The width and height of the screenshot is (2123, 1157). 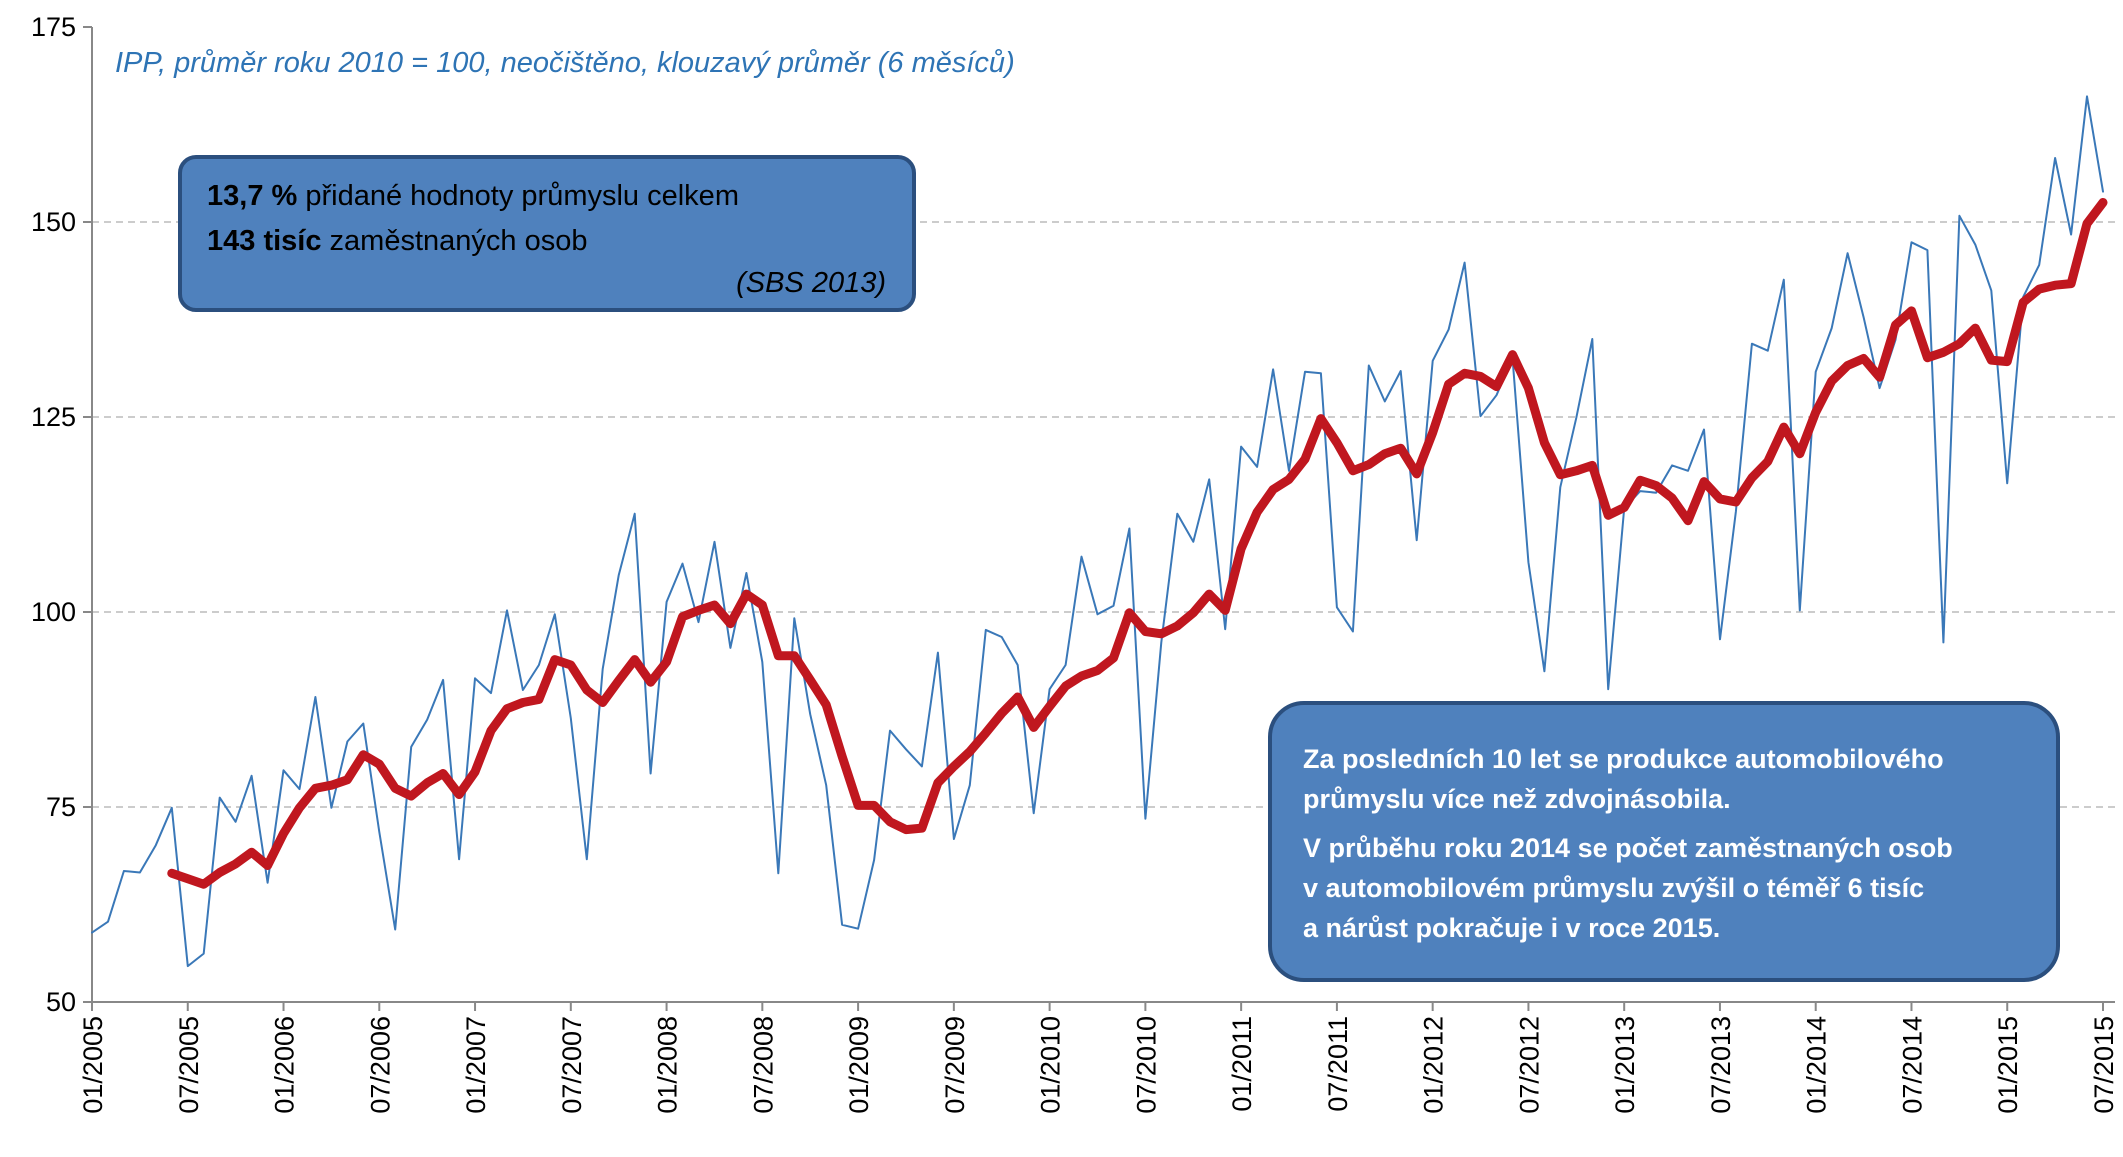 What do you see at coordinates (859, 1065) in the screenshot?
I see `x-tick-label: 01/2009` at bounding box center [859, 1065].